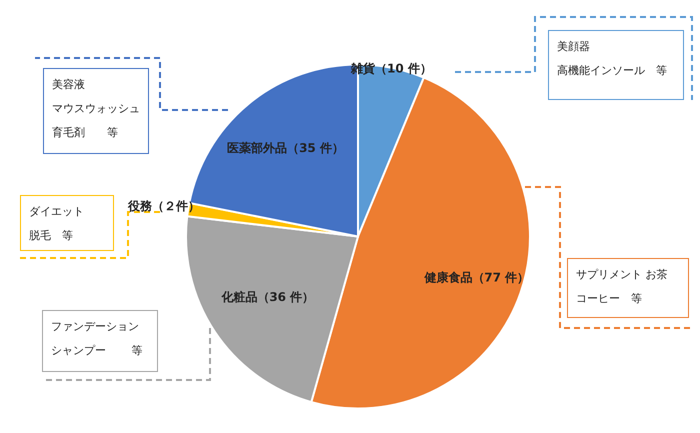 This screenshot has width=700, height=433. Describe the element at coordinates (51, 236) in the screenshot. I see `text: 脱毛 等` at that location.